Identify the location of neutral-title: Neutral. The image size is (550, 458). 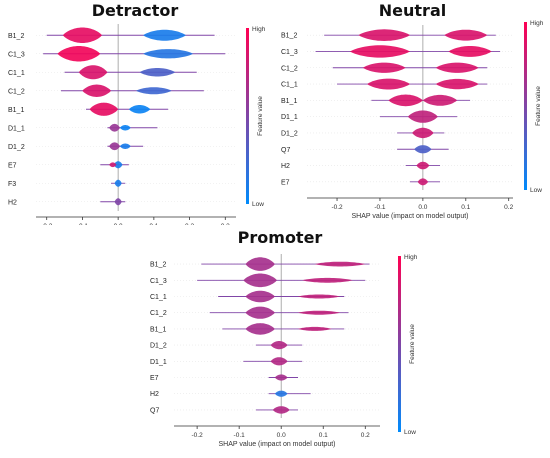
(412, 10).